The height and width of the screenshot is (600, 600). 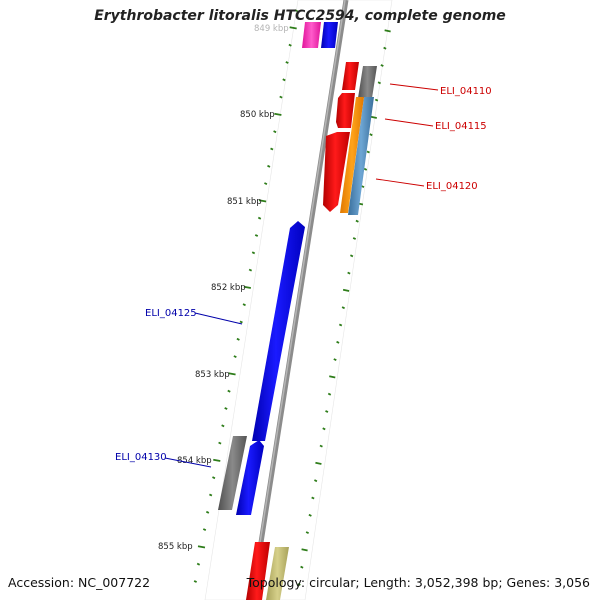 I want to click on gene-eli-04130-blue, so click(x=250, y=477).